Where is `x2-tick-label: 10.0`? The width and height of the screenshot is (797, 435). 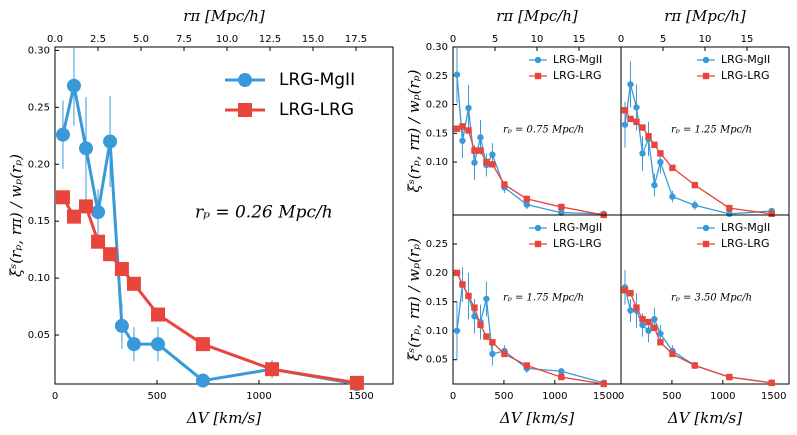
x2-tick-label: 10.0 is located at coordinates (227, 39).